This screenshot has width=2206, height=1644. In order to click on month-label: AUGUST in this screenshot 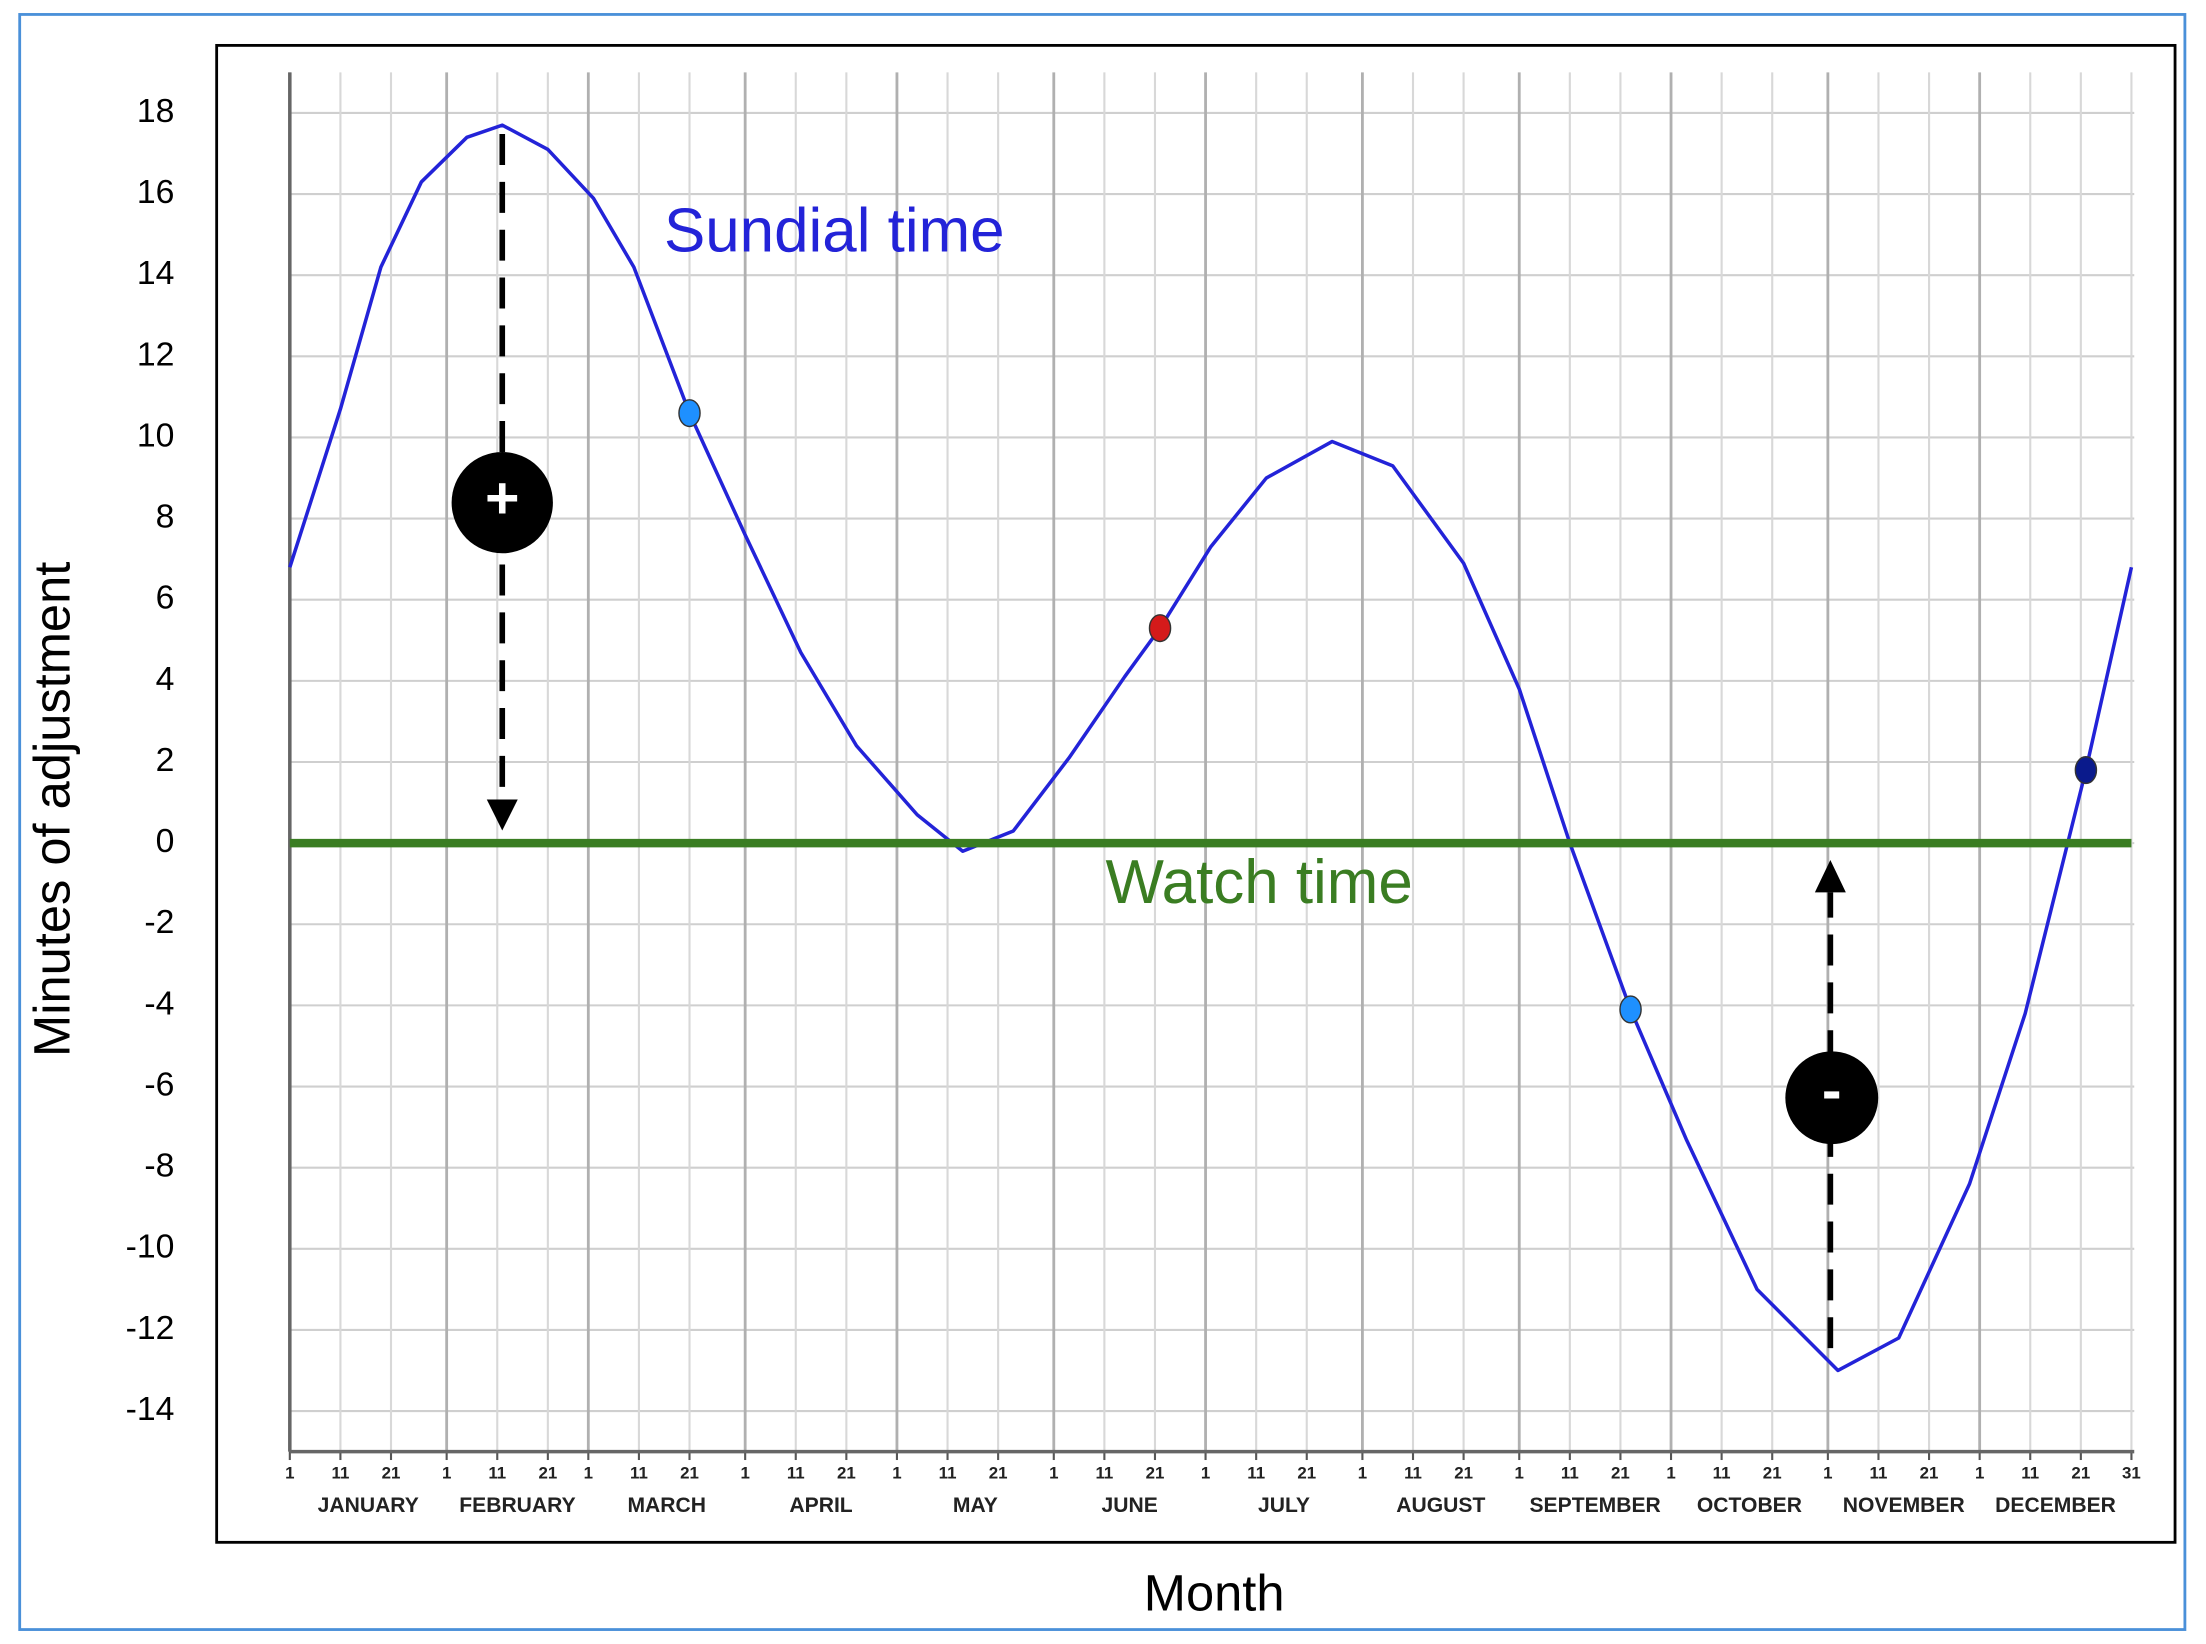, I will do `click(1440, 1505)`.